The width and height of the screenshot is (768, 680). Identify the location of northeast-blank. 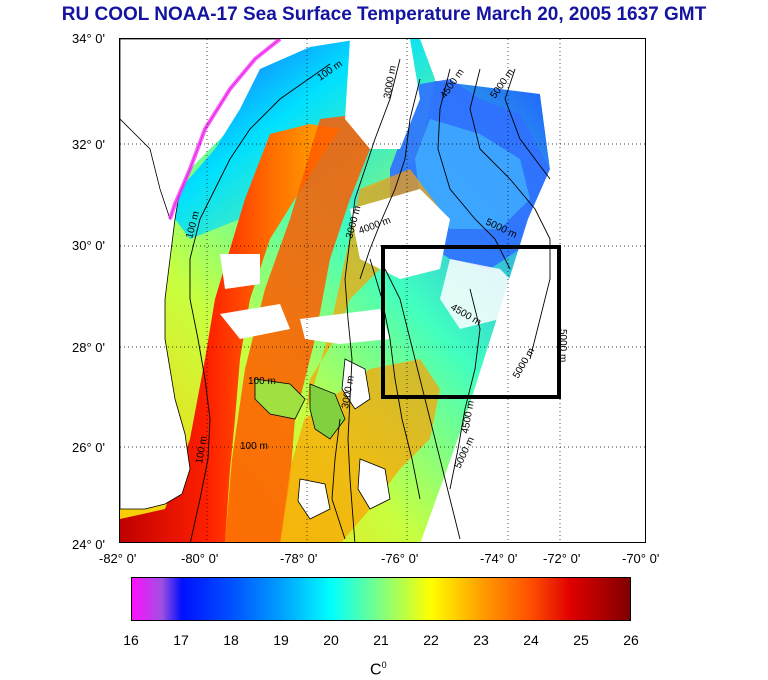
(582, 109).